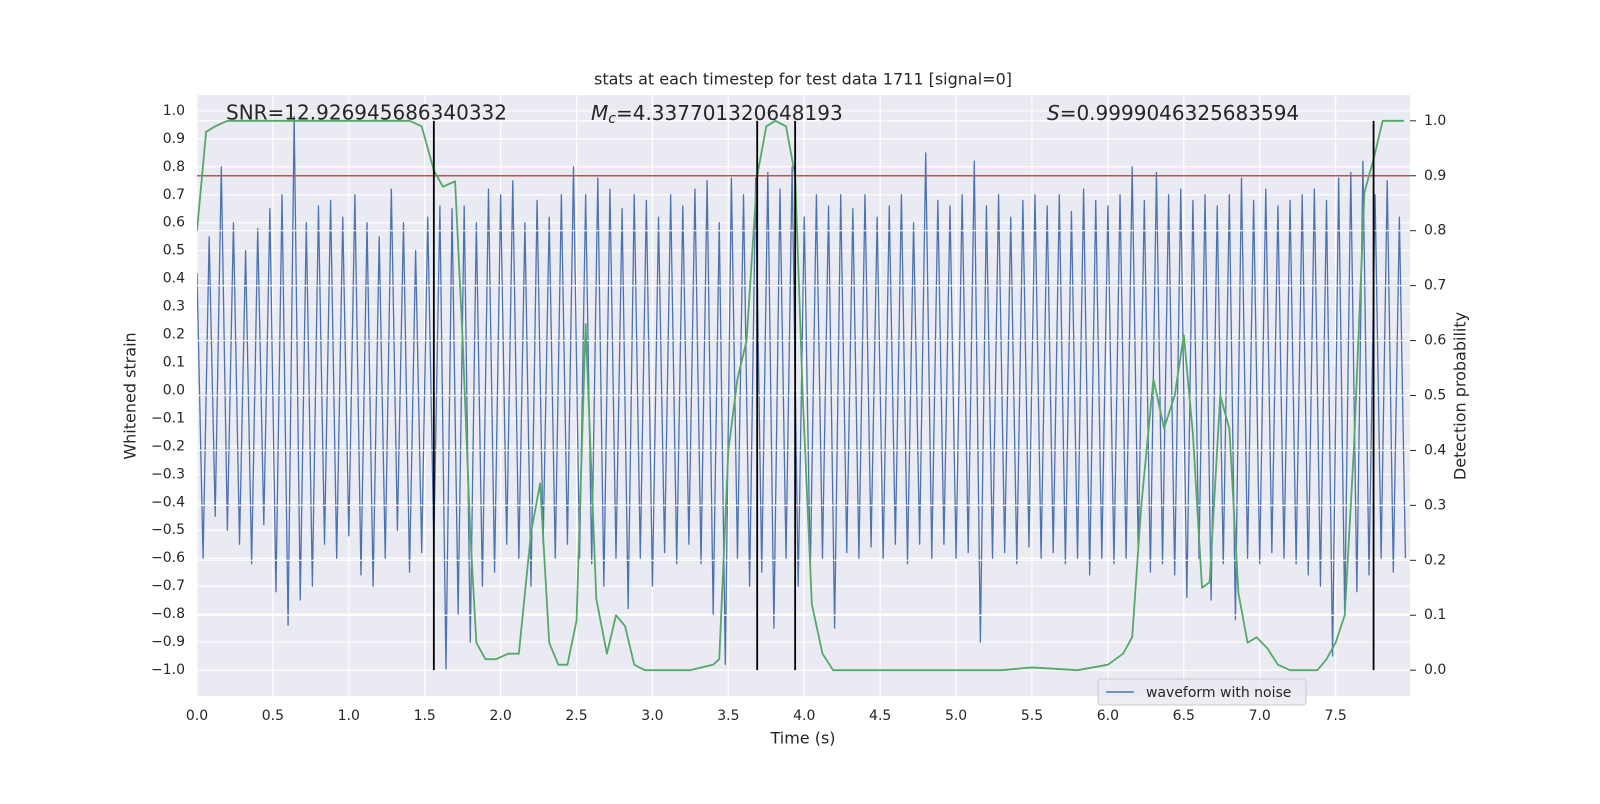 The width and height of the screenshot is (1600, 804). Describe the element at coordinates (168, 642) in the screenshot. I see `y-tick-label: −0.9` at that location.